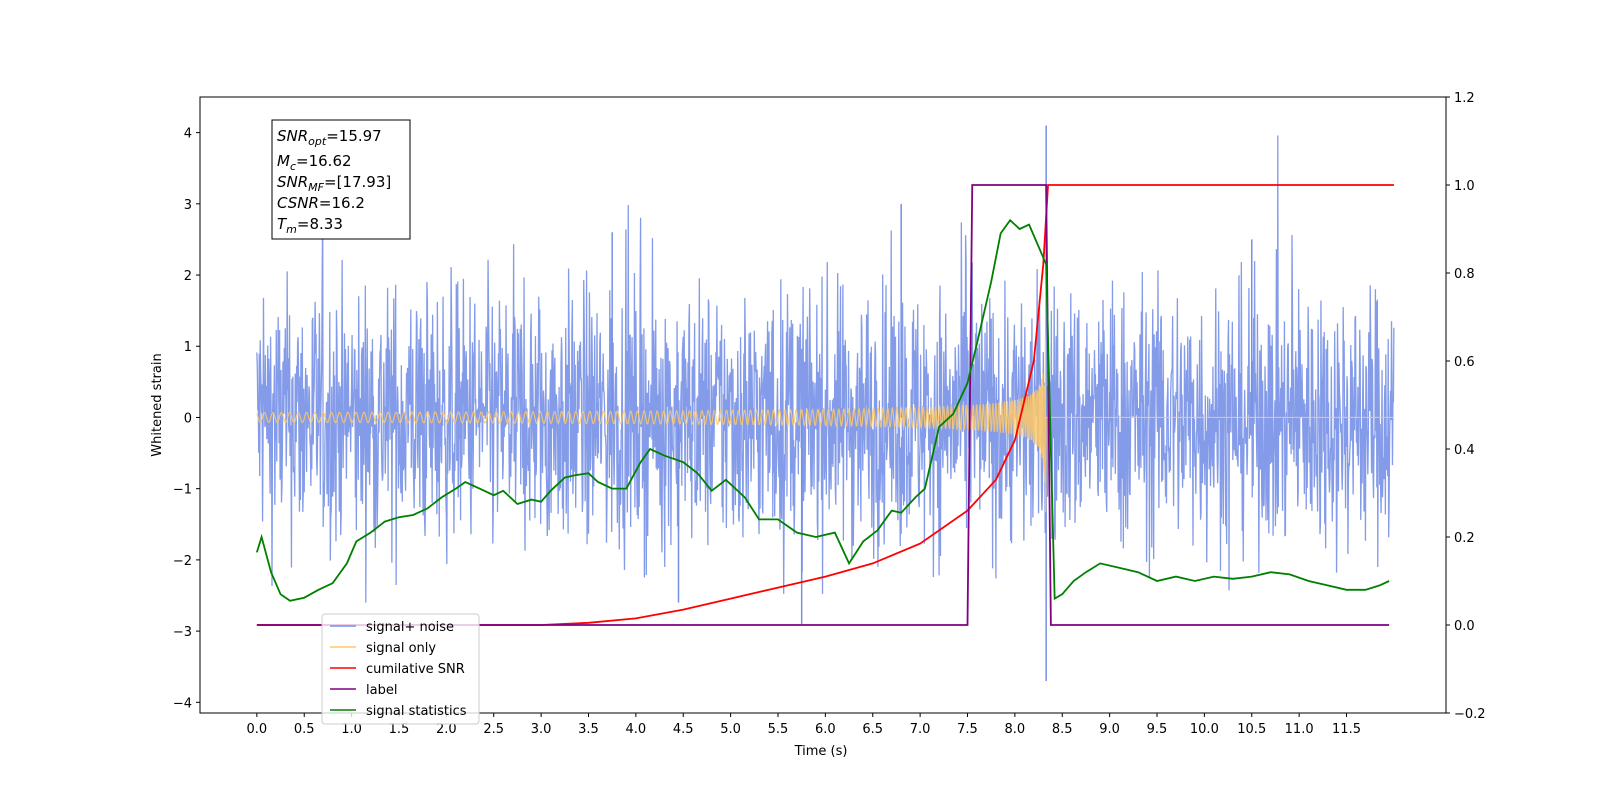  Describe the element at coordinates (188, 347) in the screenshot. I see `y-tick-label: 1` at that location.